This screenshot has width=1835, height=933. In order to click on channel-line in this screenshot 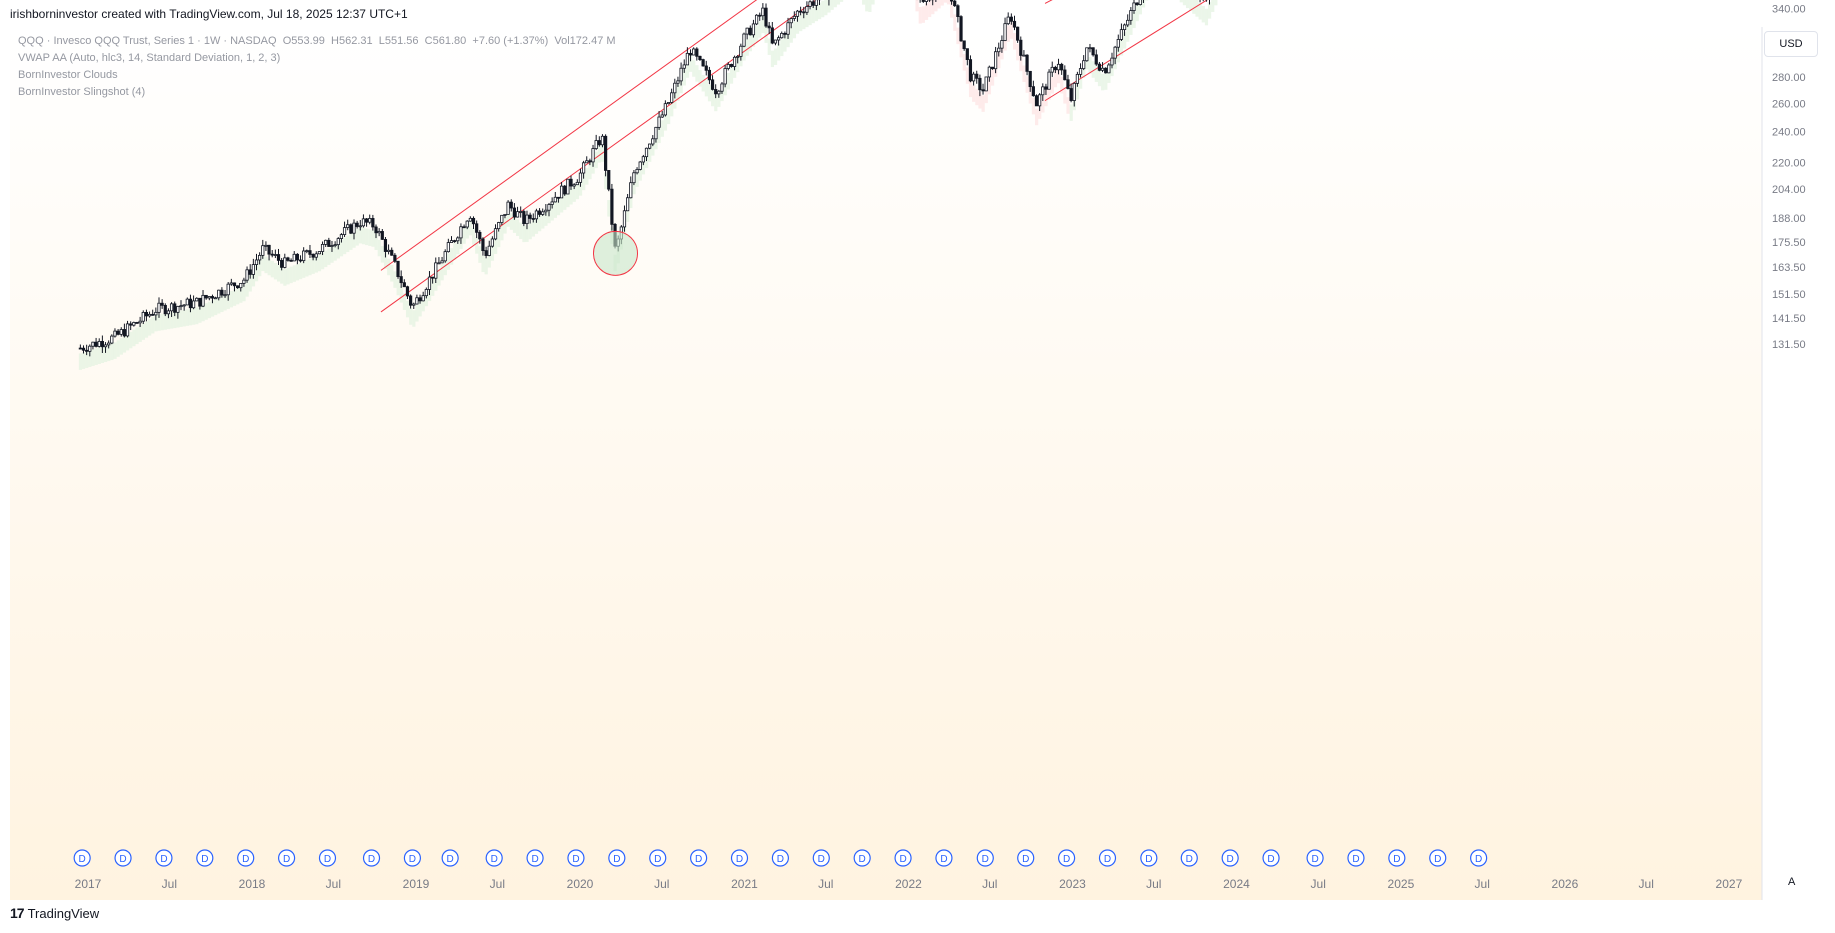, I will do `click(1048, 2)`.